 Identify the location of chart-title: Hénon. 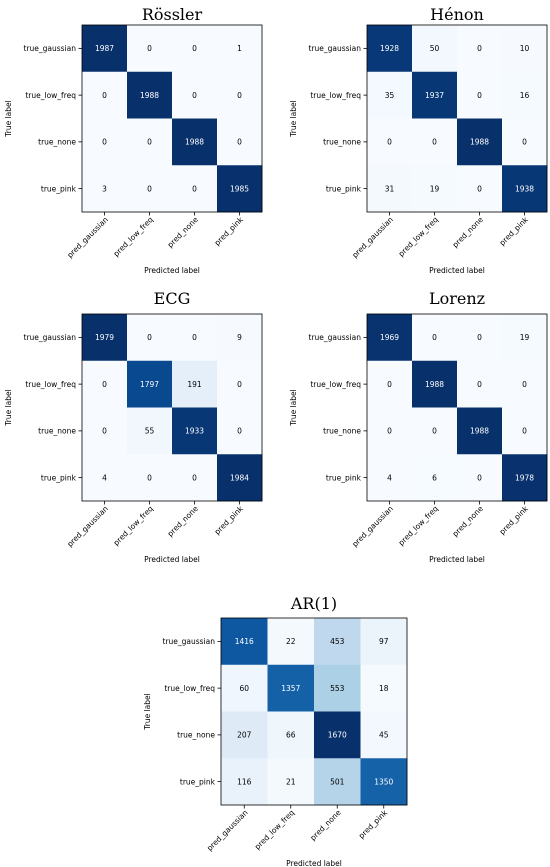
(457, 14).